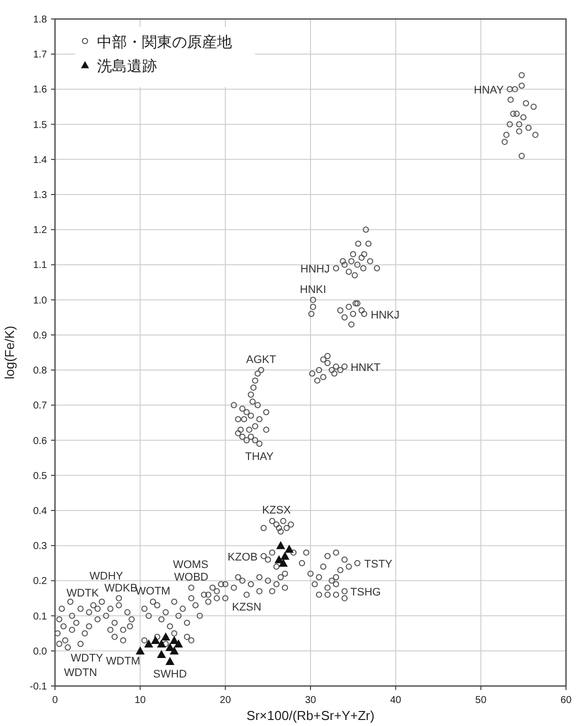 The image size is (584, 726). Describe the element at coordinates (9, 353) in the screenshot. I see `y-axis-title: log(Fe/K)` at that location.